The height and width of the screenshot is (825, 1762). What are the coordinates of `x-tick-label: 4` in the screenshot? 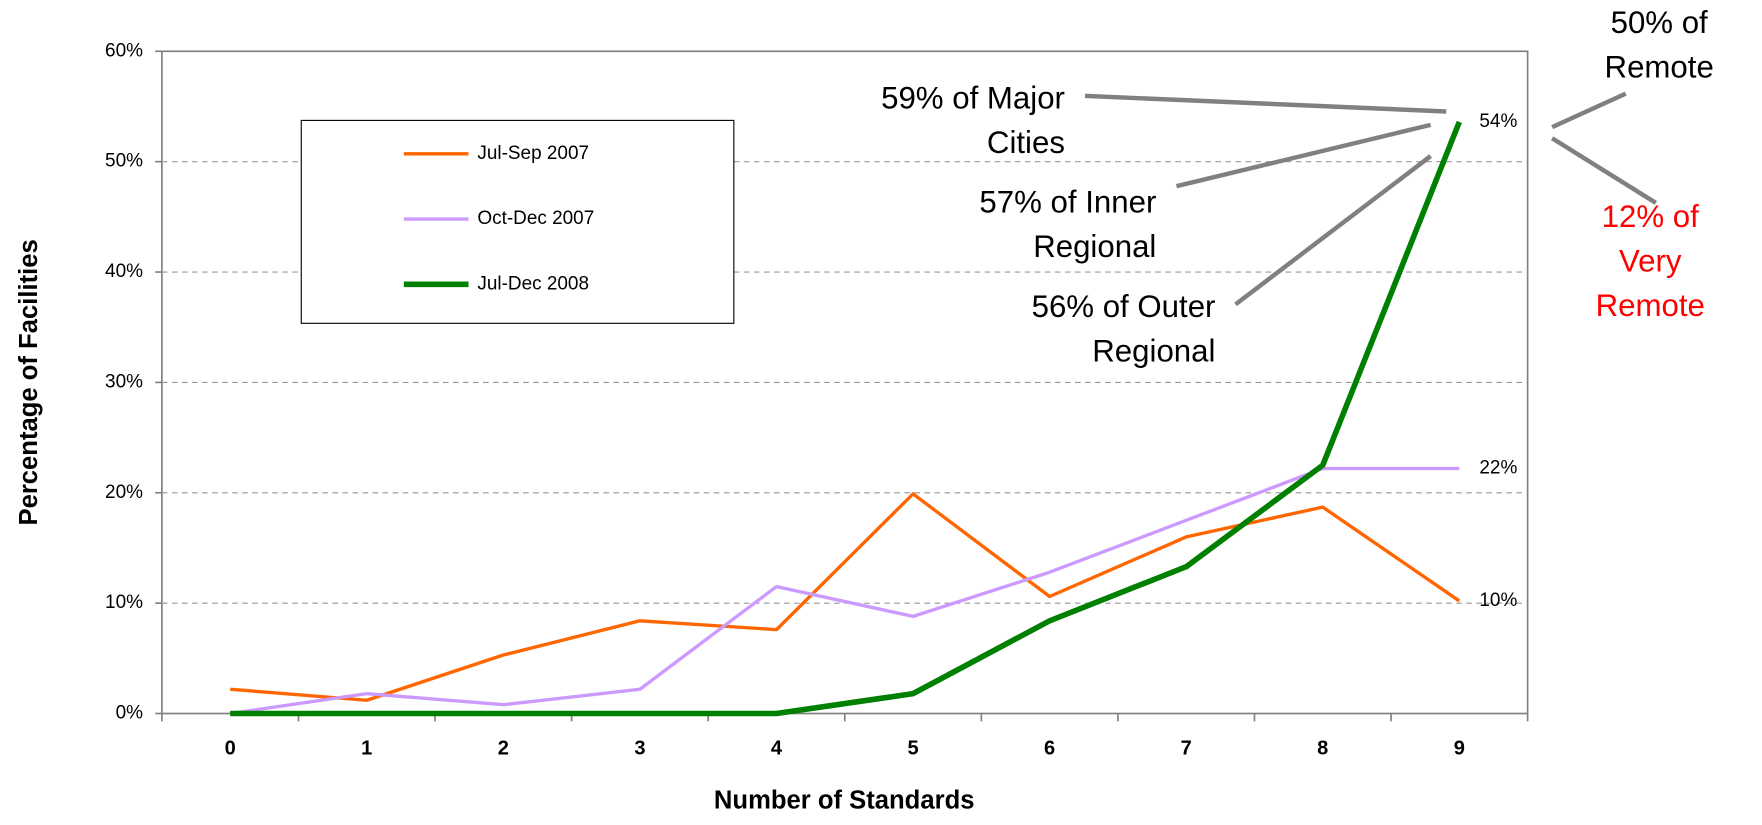 It's located at (777, 748).